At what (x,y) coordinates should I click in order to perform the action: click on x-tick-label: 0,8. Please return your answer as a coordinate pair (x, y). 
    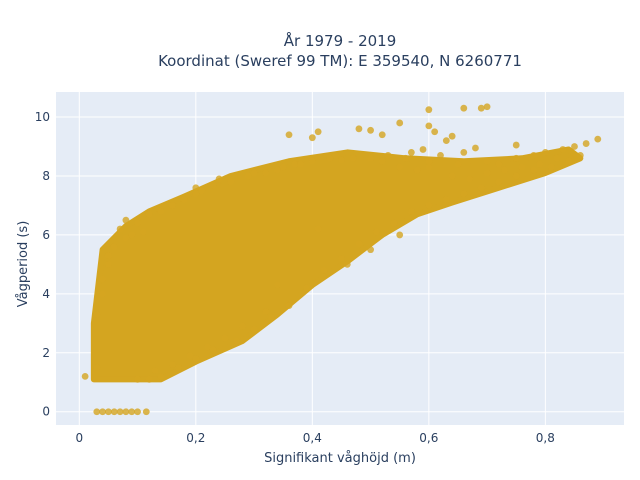
    Looking at the image, I should click on (545, 438).